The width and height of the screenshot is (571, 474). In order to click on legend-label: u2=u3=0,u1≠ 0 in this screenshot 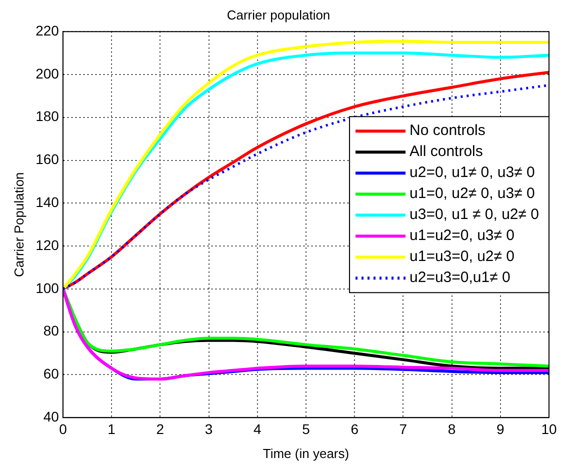, I will do `click(460, 277)`.